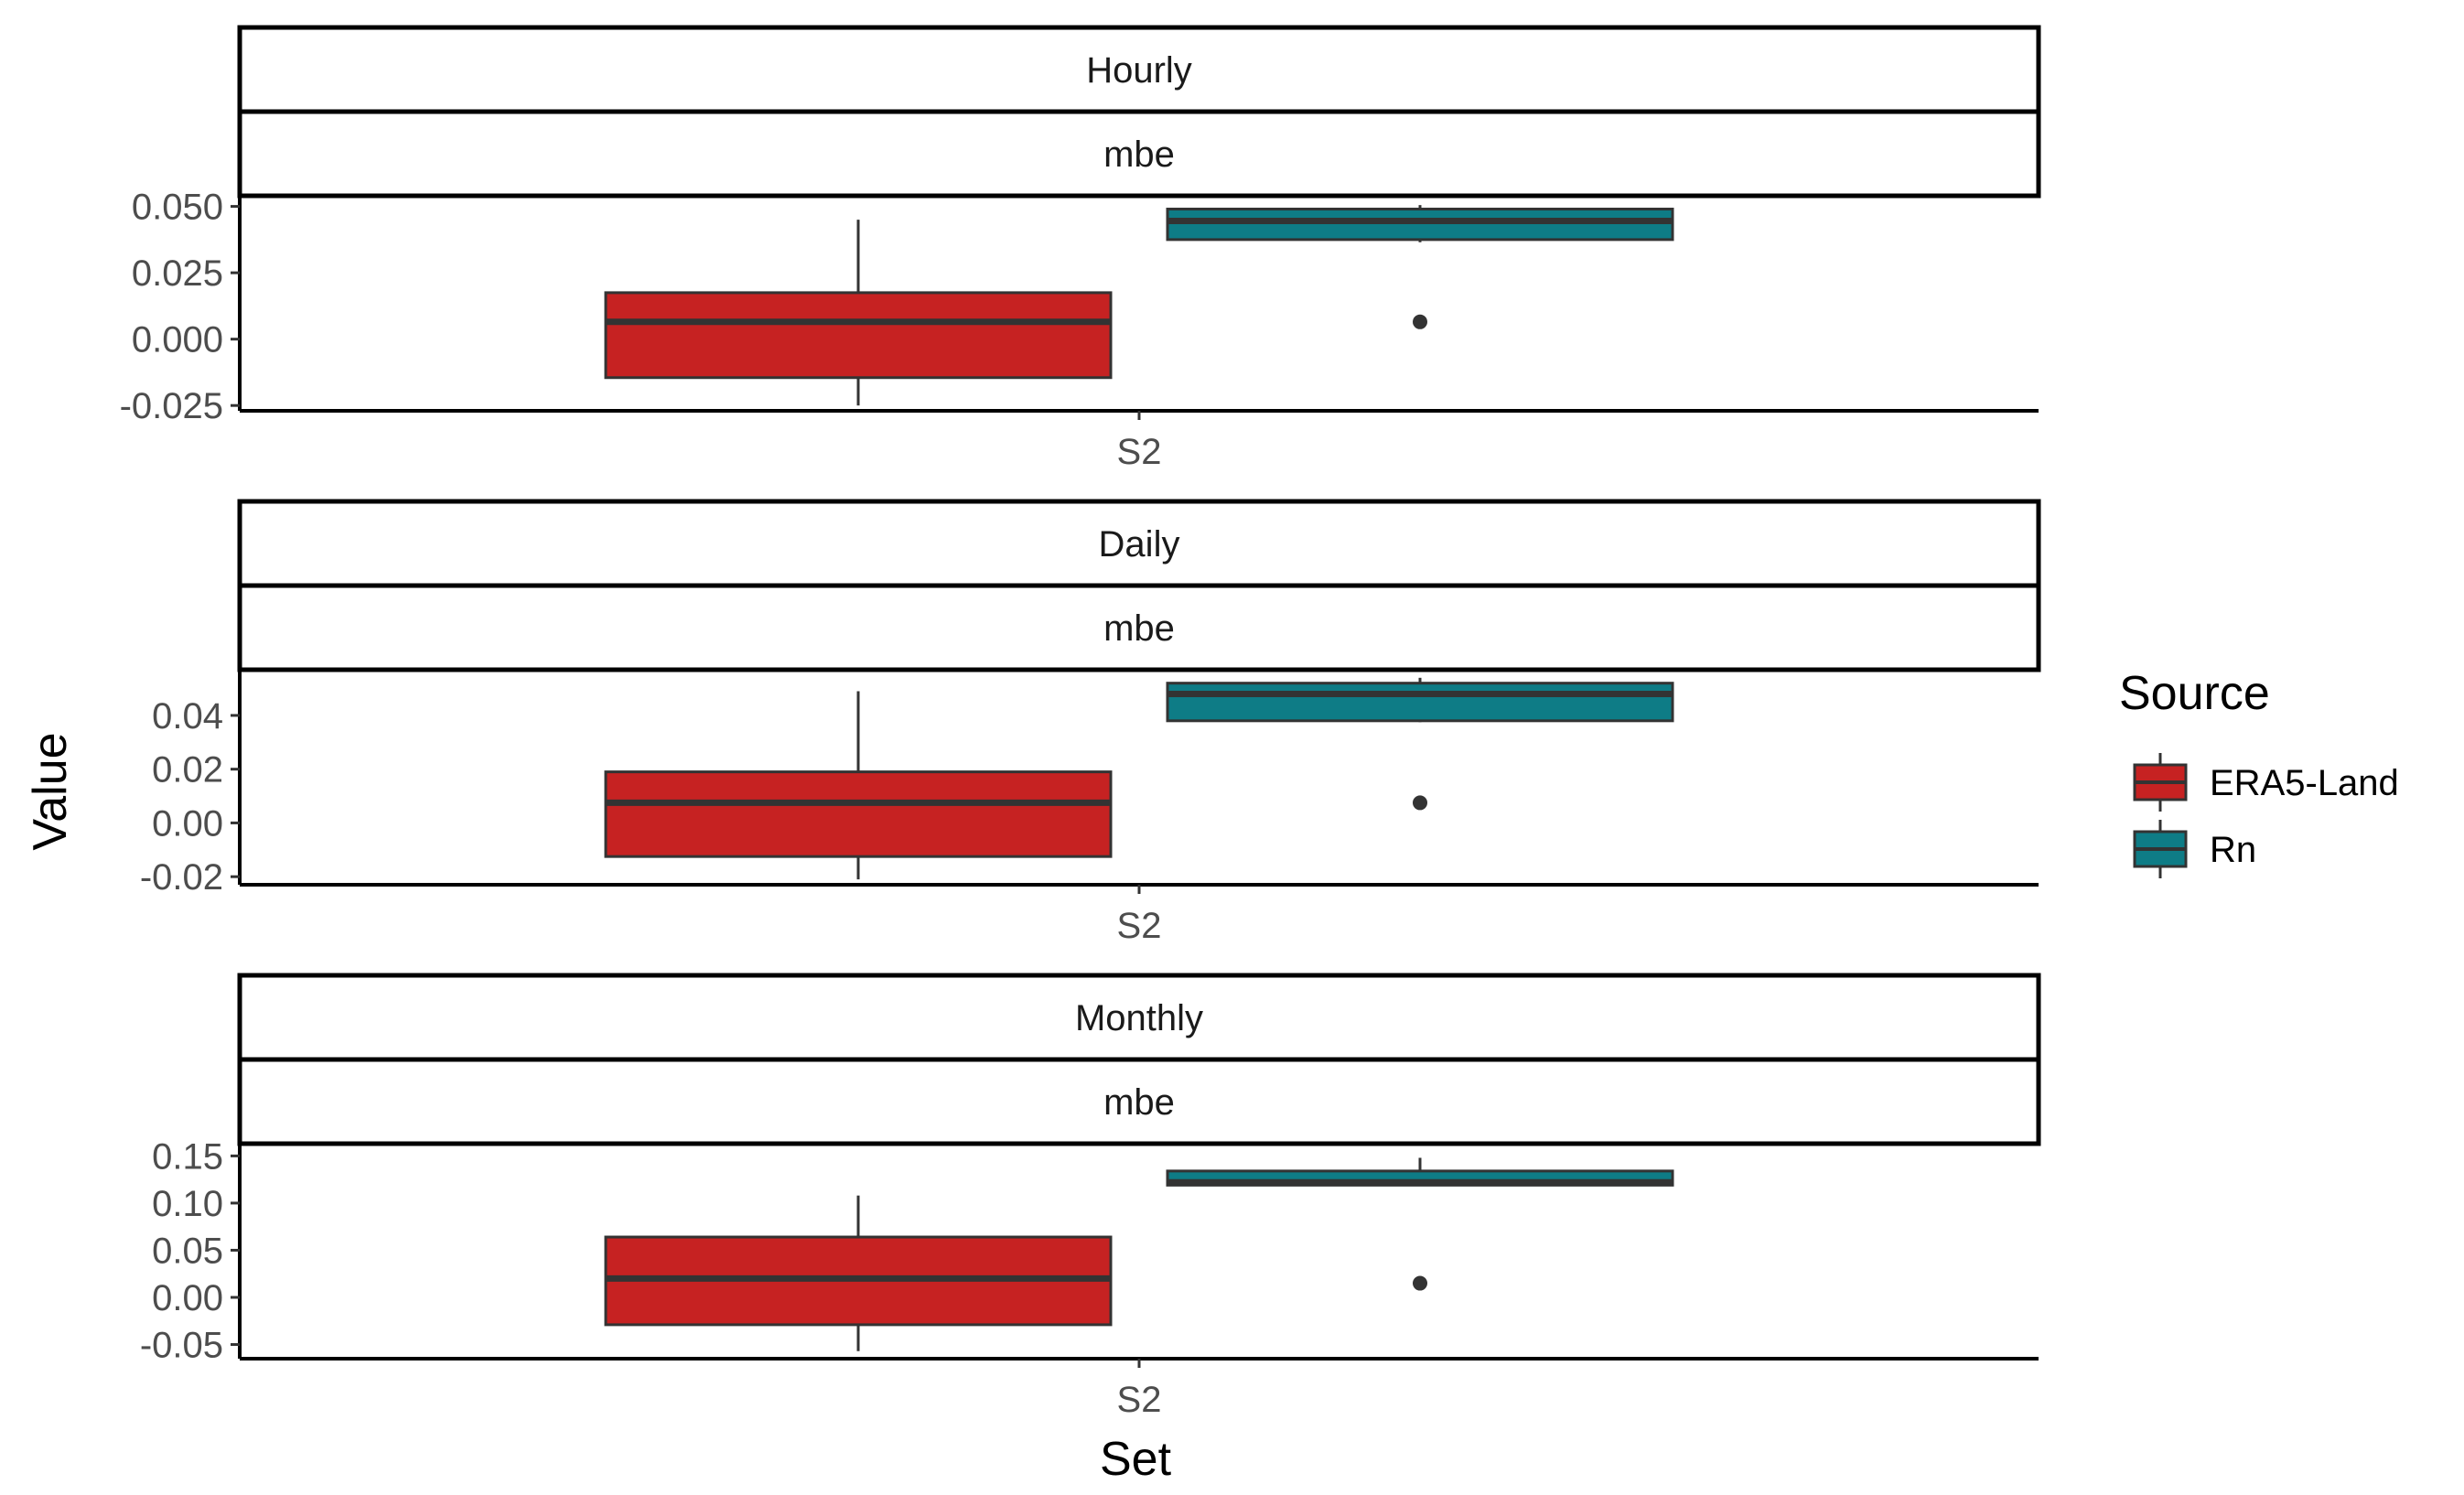  I want to click on y-tick-label: 0.10, so click(188, 1204).